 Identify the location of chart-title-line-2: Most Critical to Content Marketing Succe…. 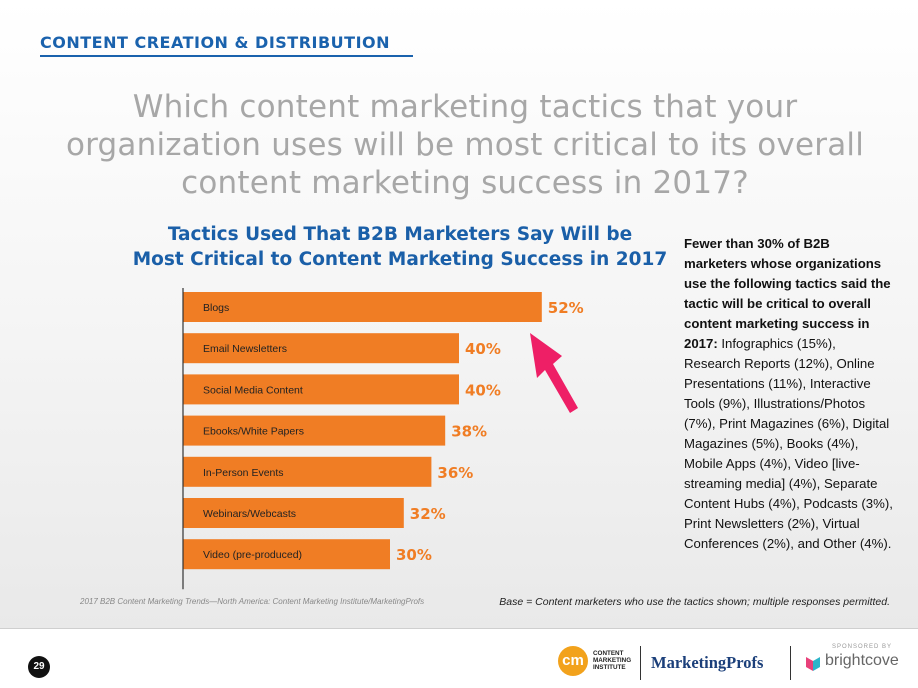
(400, 259).